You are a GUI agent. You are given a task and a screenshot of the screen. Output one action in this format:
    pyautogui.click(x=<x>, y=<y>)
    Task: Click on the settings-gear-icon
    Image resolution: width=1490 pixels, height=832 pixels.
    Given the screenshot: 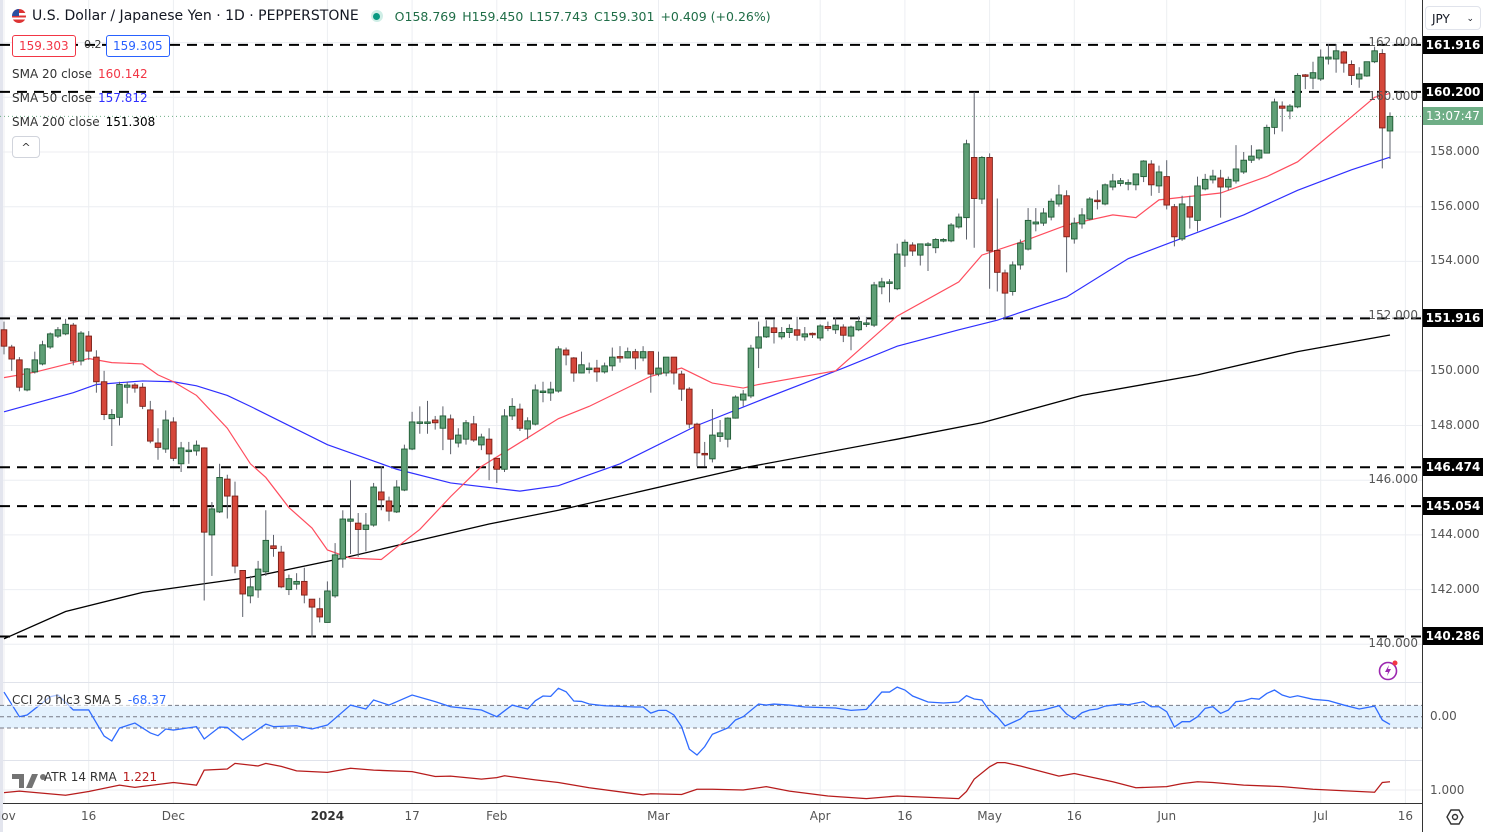 What is the action you would take?
    pyautogui.click(x=1455, y=817)
    